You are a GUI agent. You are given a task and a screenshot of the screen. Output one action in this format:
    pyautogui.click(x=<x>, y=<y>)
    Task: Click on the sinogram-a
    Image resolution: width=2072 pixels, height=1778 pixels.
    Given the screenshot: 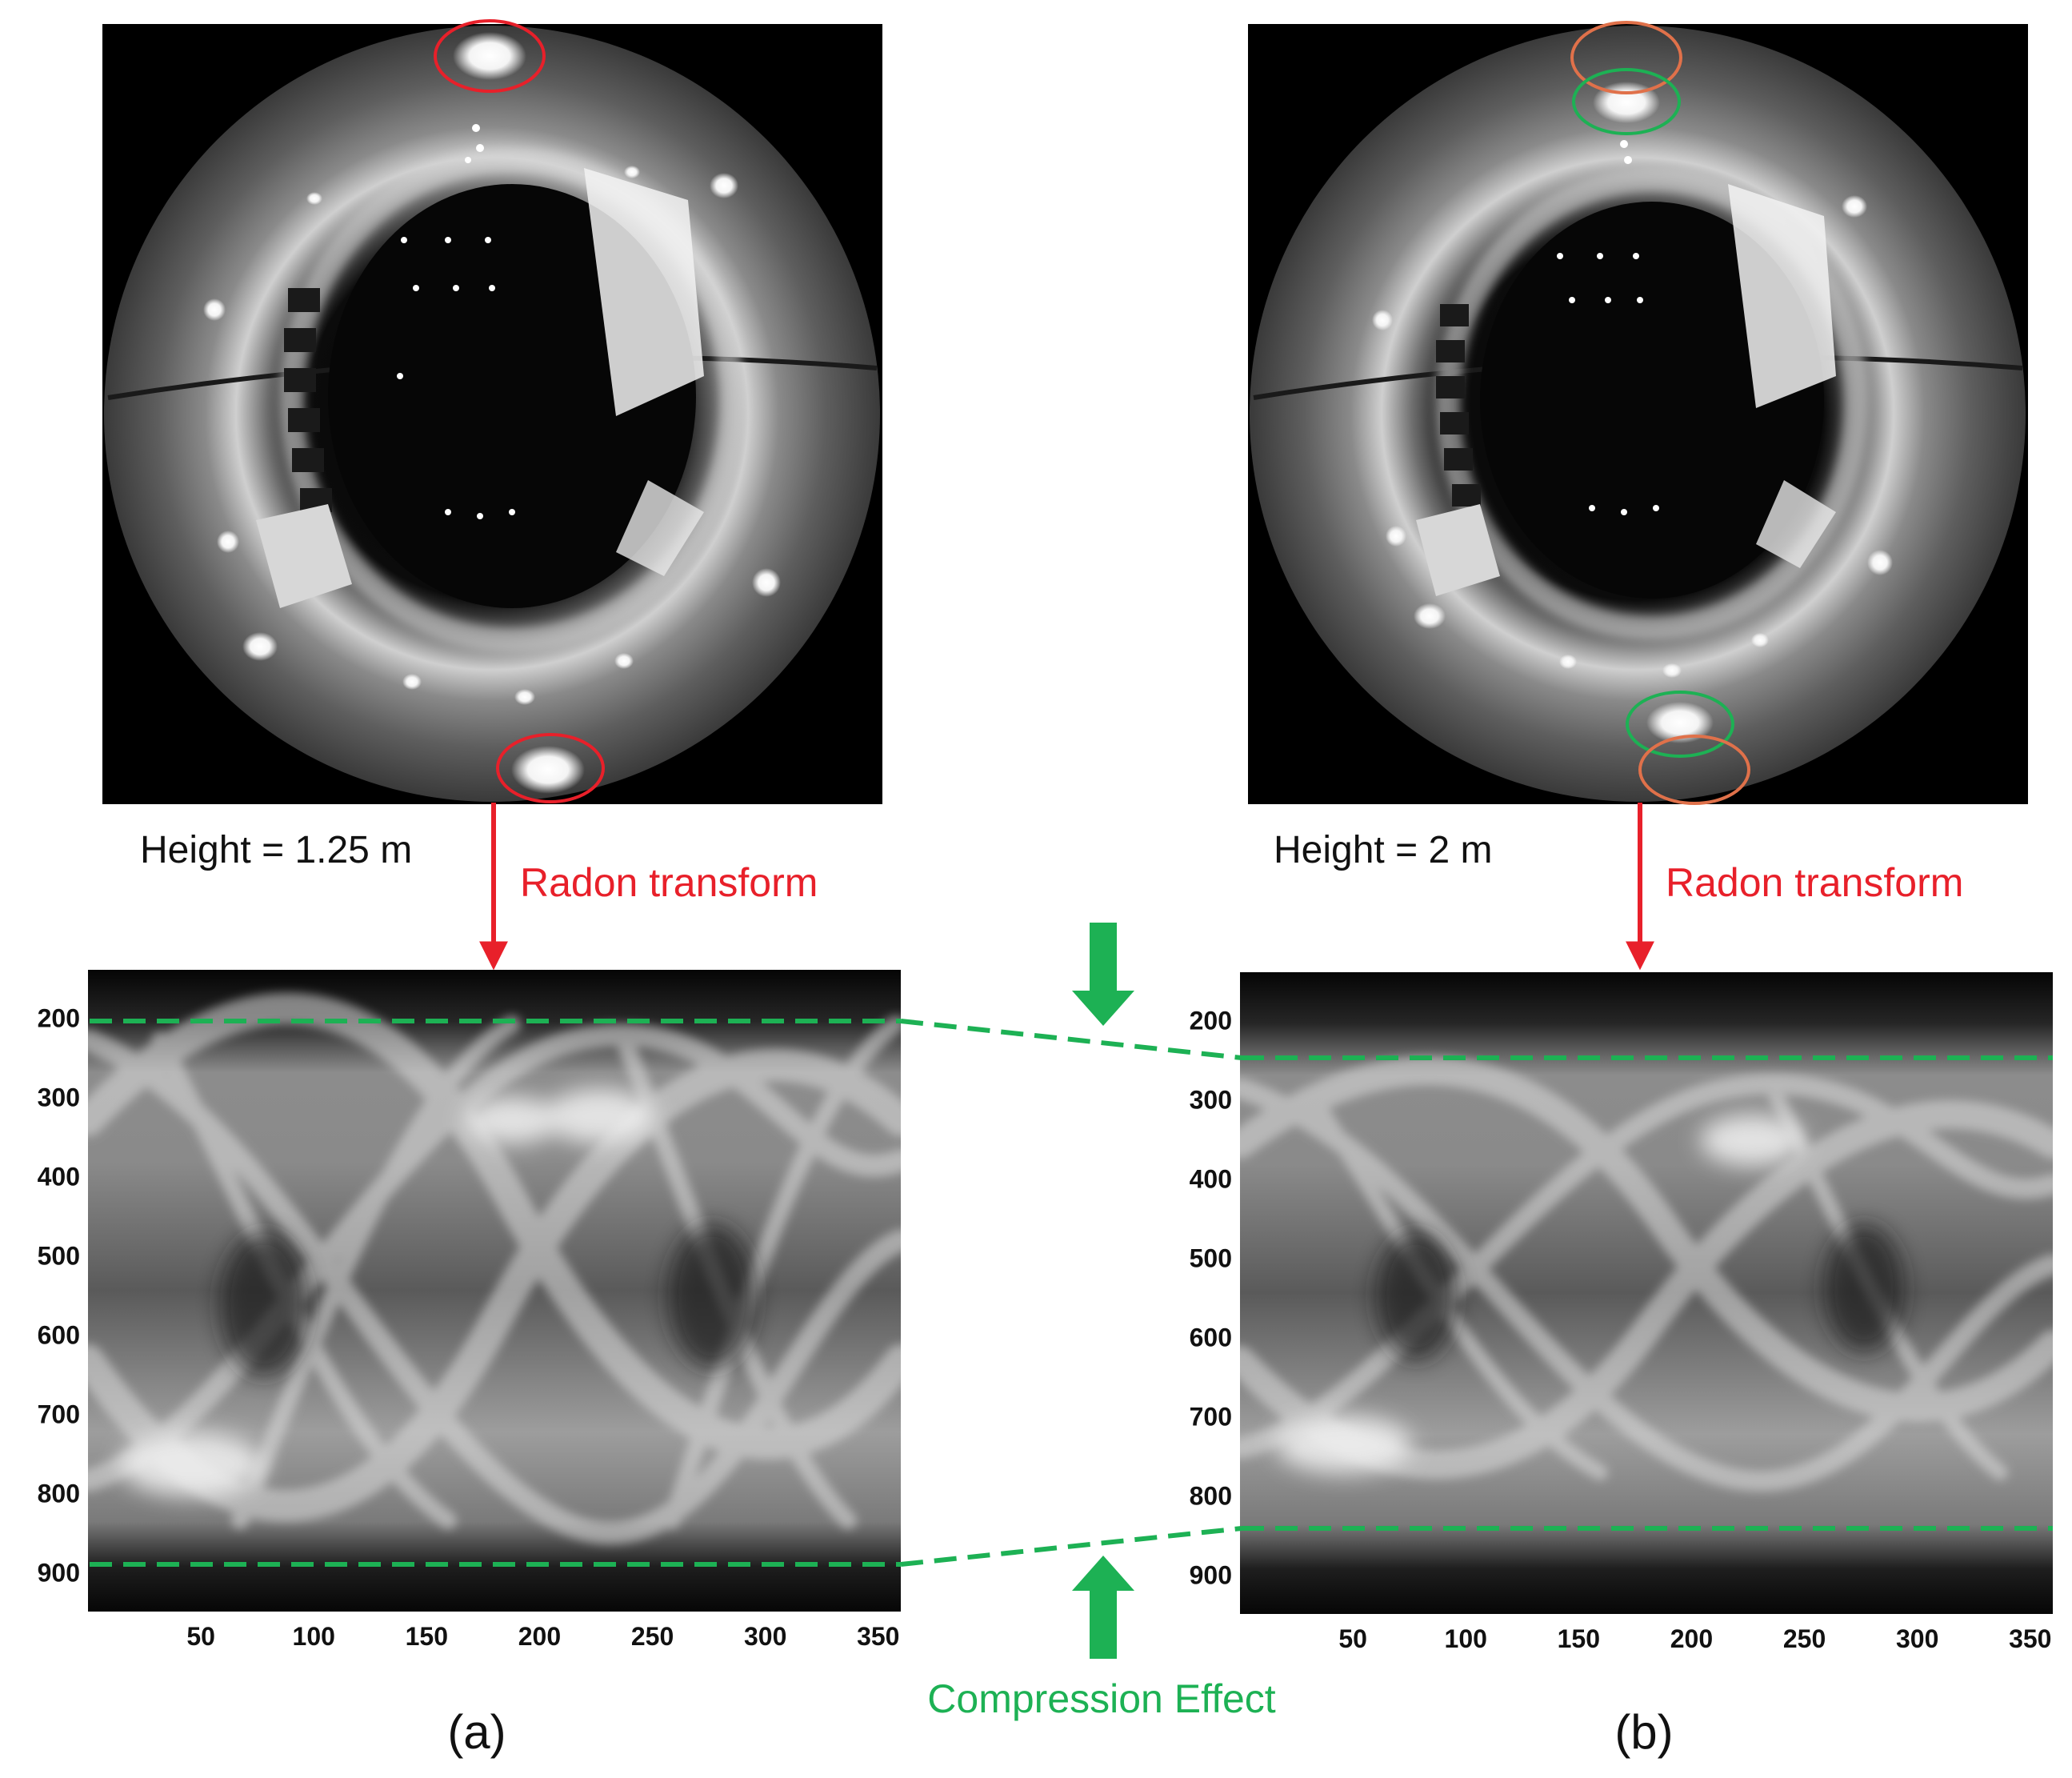 What is the action you would take?
    pyautogui.click(x=494, y=1291)
    